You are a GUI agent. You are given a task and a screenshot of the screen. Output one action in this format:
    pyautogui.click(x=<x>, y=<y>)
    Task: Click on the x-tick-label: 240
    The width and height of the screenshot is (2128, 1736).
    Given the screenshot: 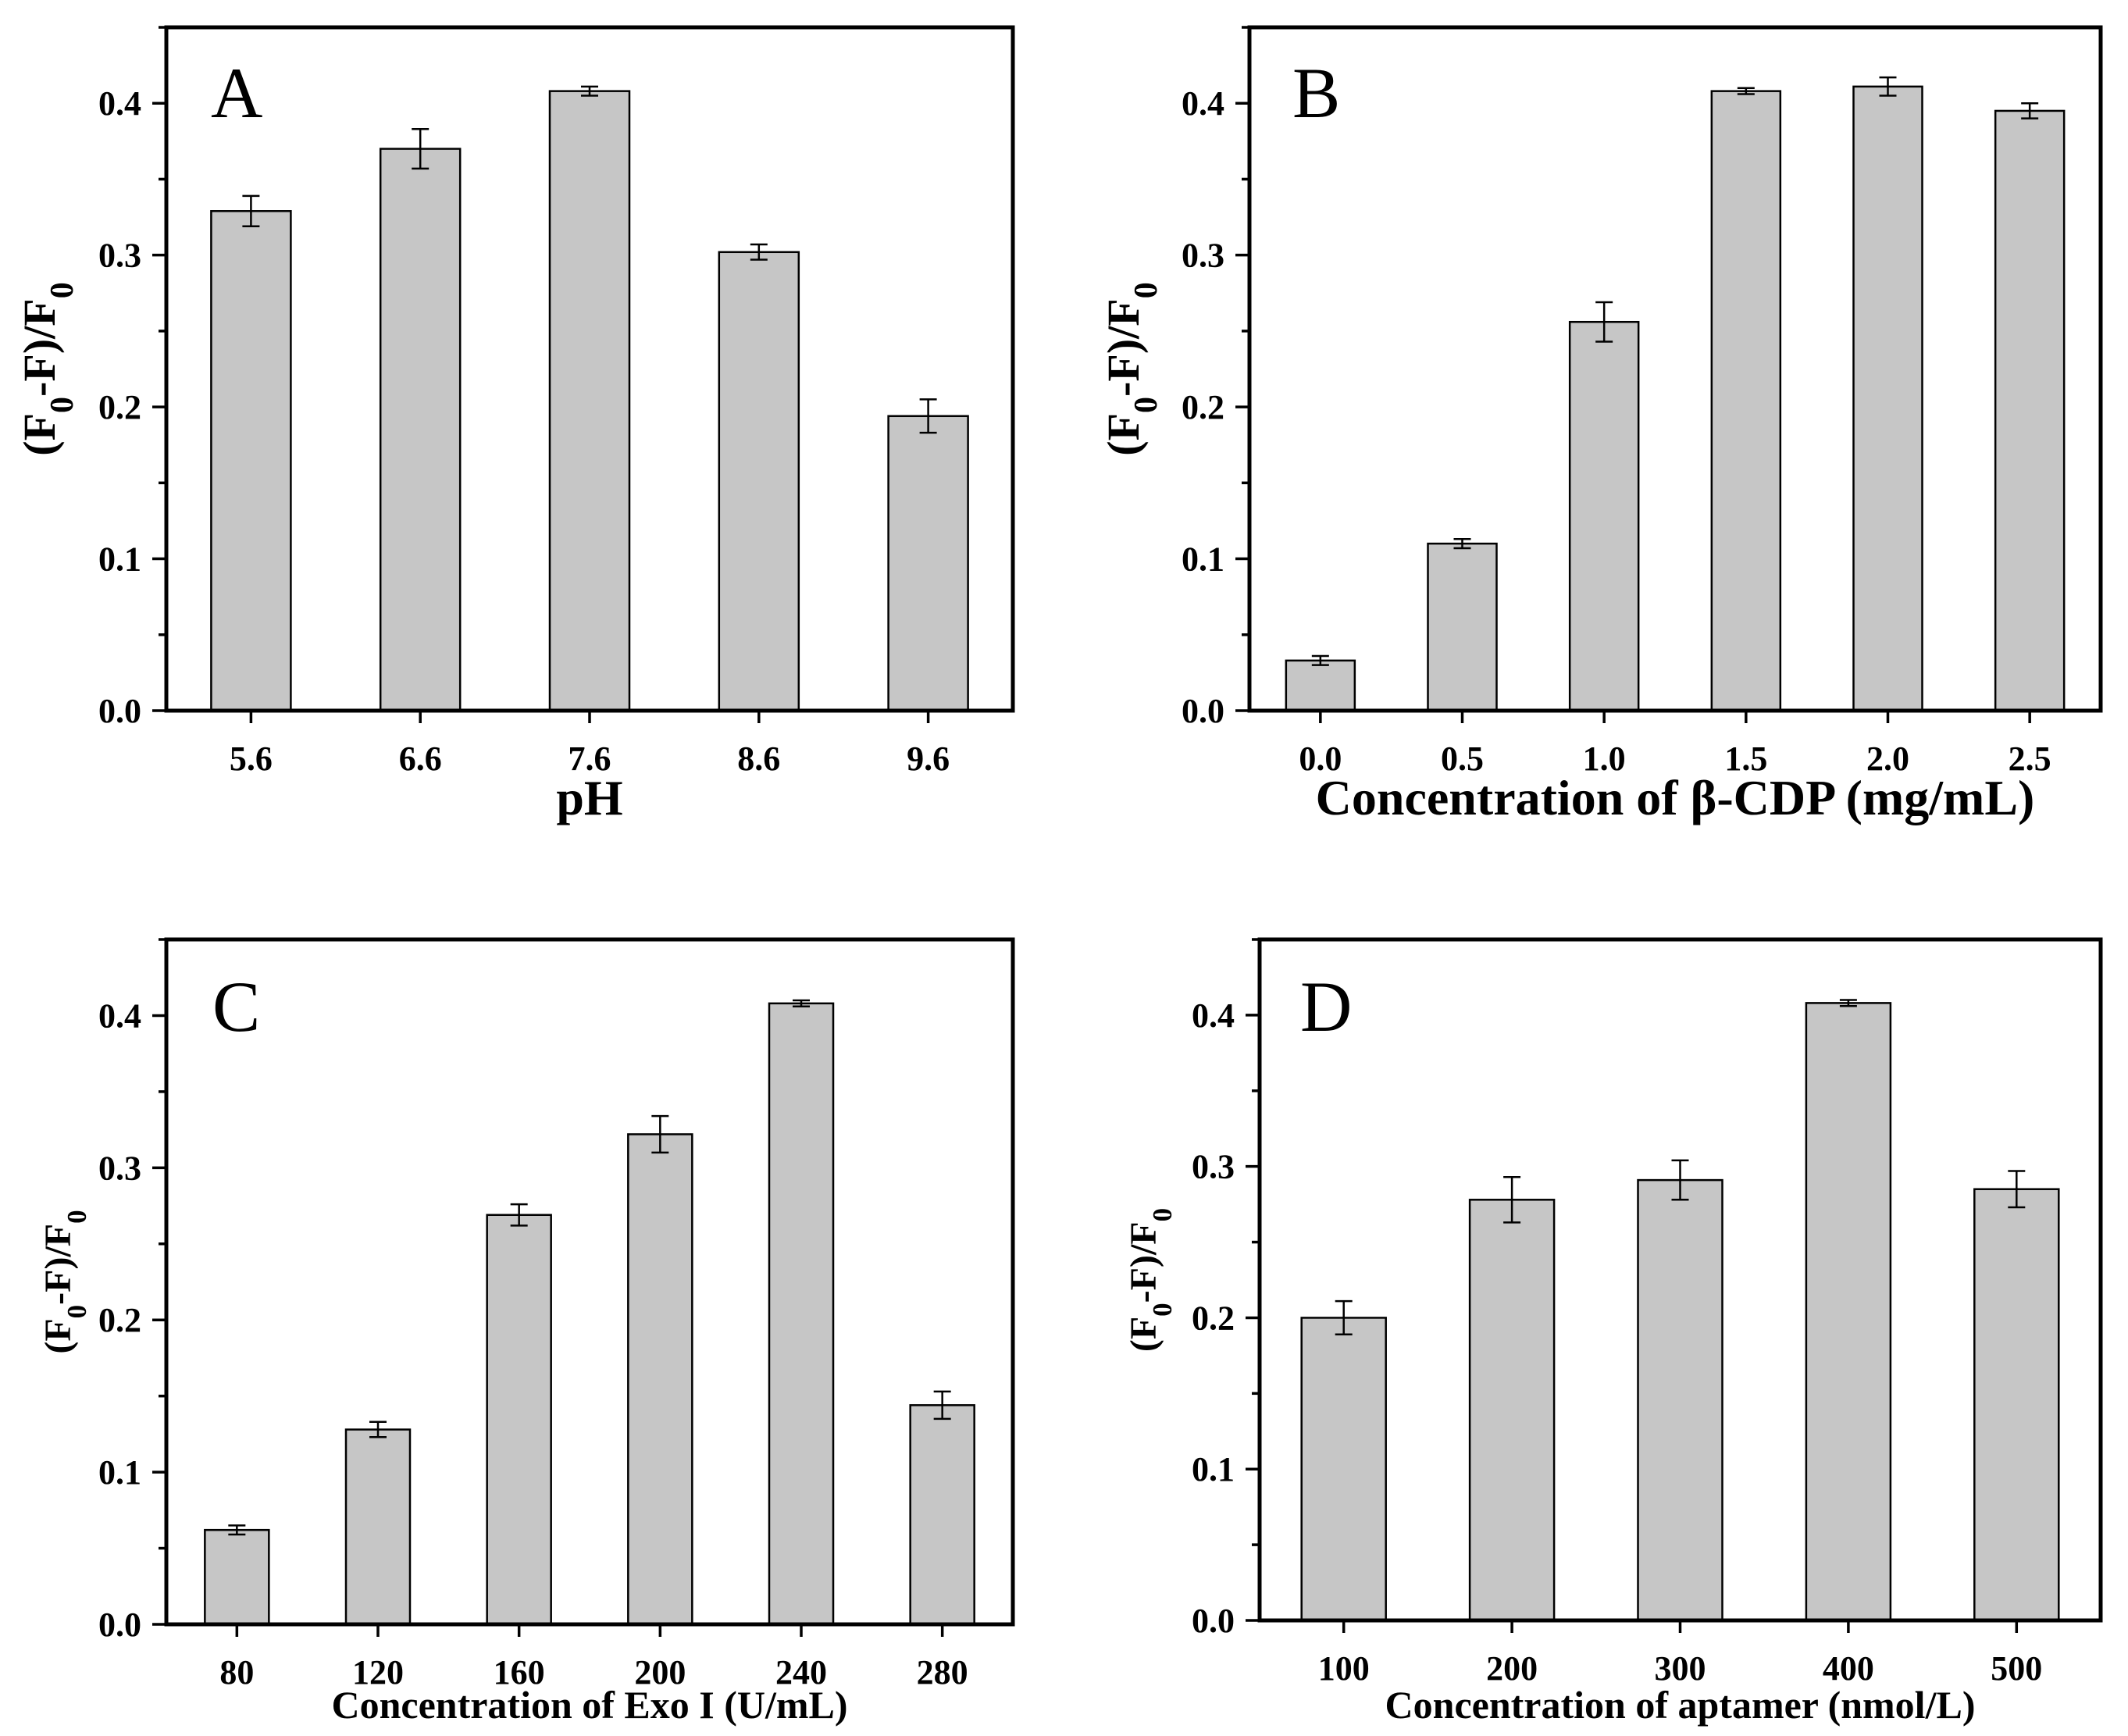 What is the action you would take?
    pyautogui.click(x=801, y=1672)
    